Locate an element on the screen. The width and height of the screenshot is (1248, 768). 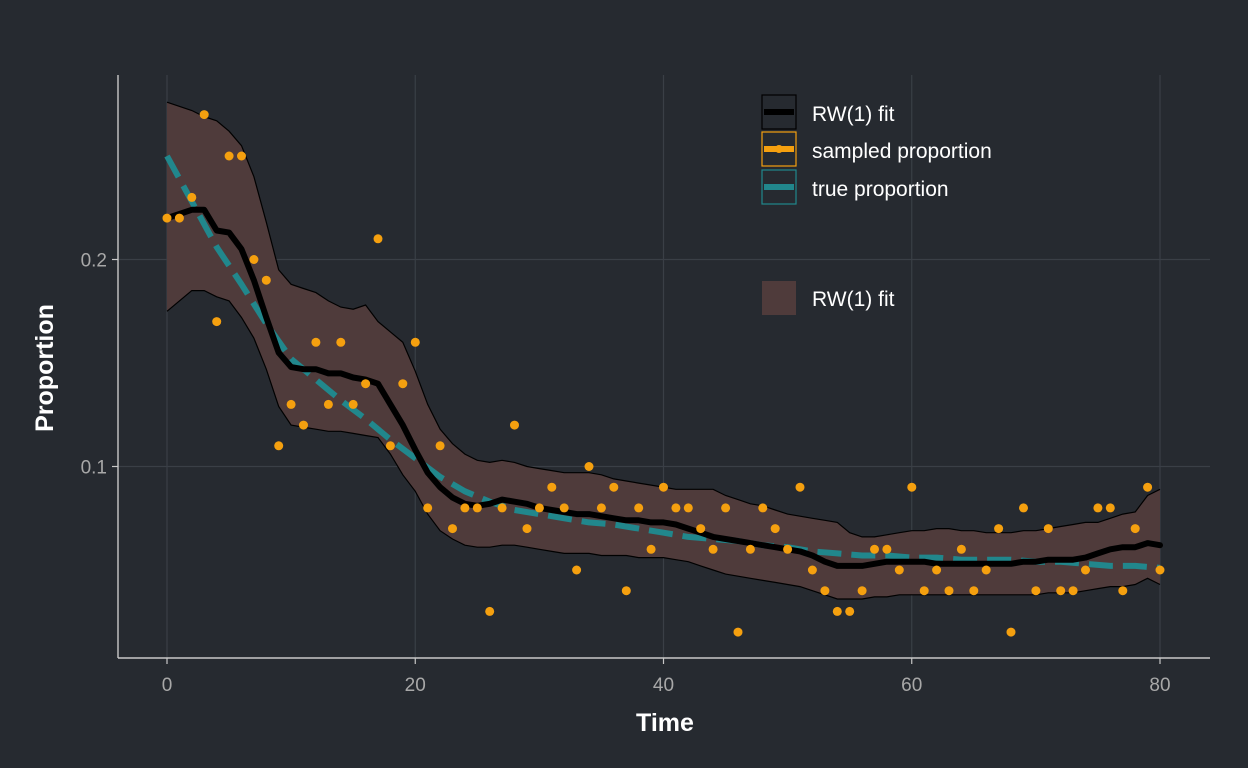
x-tick-label: 60 is located at coordinates (911, 685).